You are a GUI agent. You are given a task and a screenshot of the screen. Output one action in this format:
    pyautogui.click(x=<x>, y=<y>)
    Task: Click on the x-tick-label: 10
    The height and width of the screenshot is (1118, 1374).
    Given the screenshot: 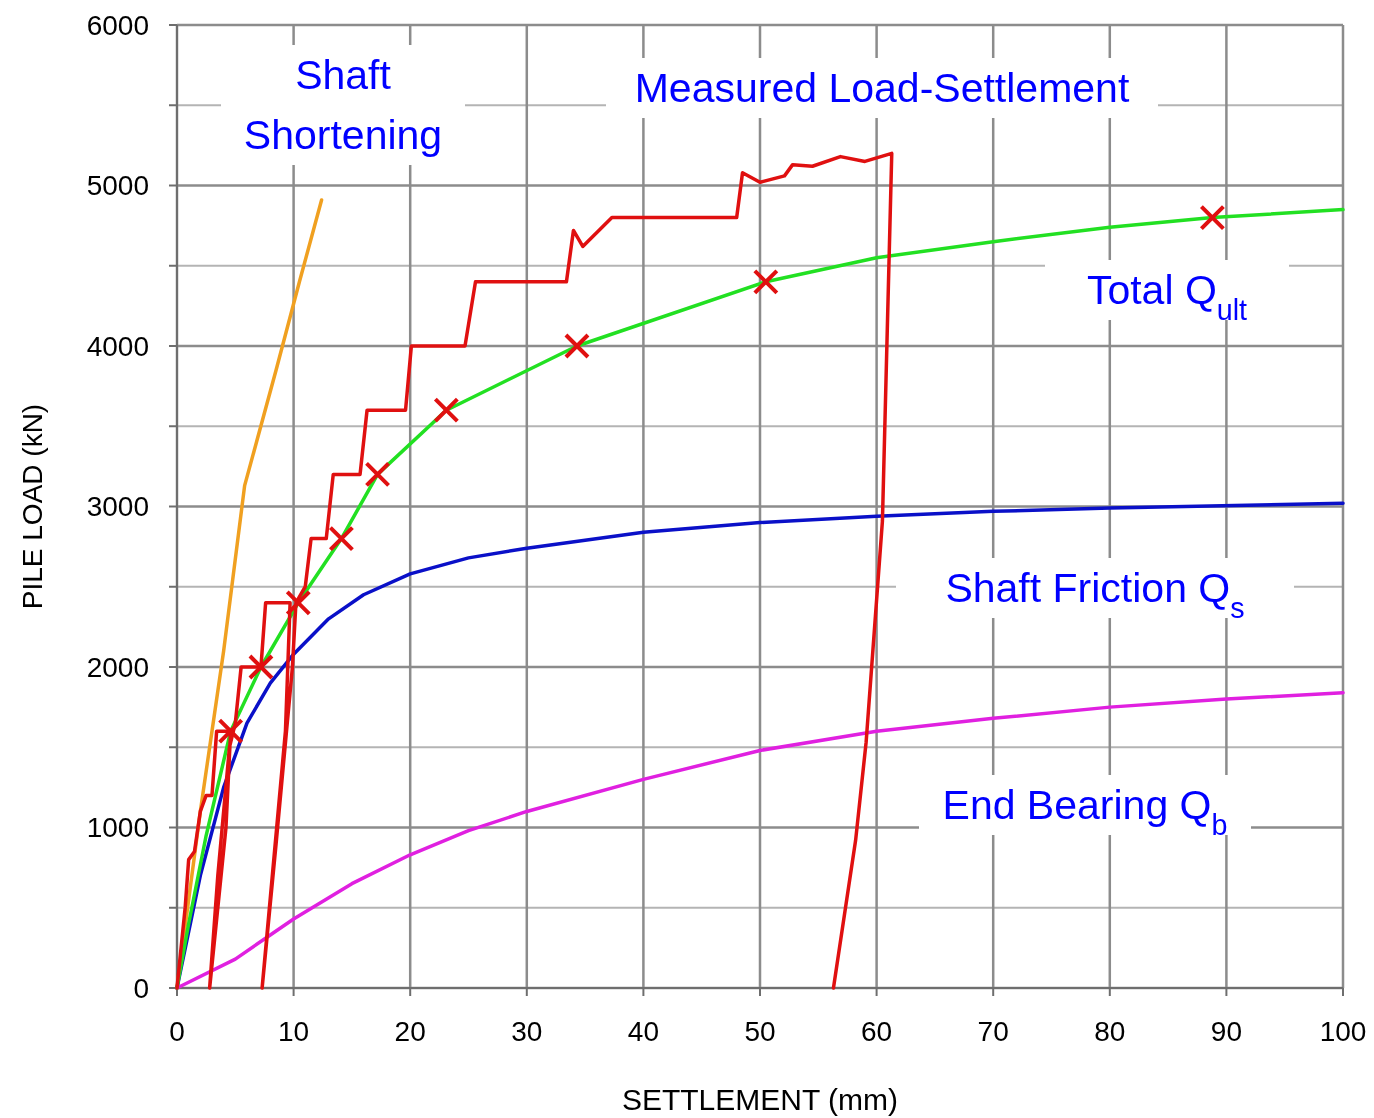 What is the action you would take?
    pyautogui.click(x=294, y=1031)
    